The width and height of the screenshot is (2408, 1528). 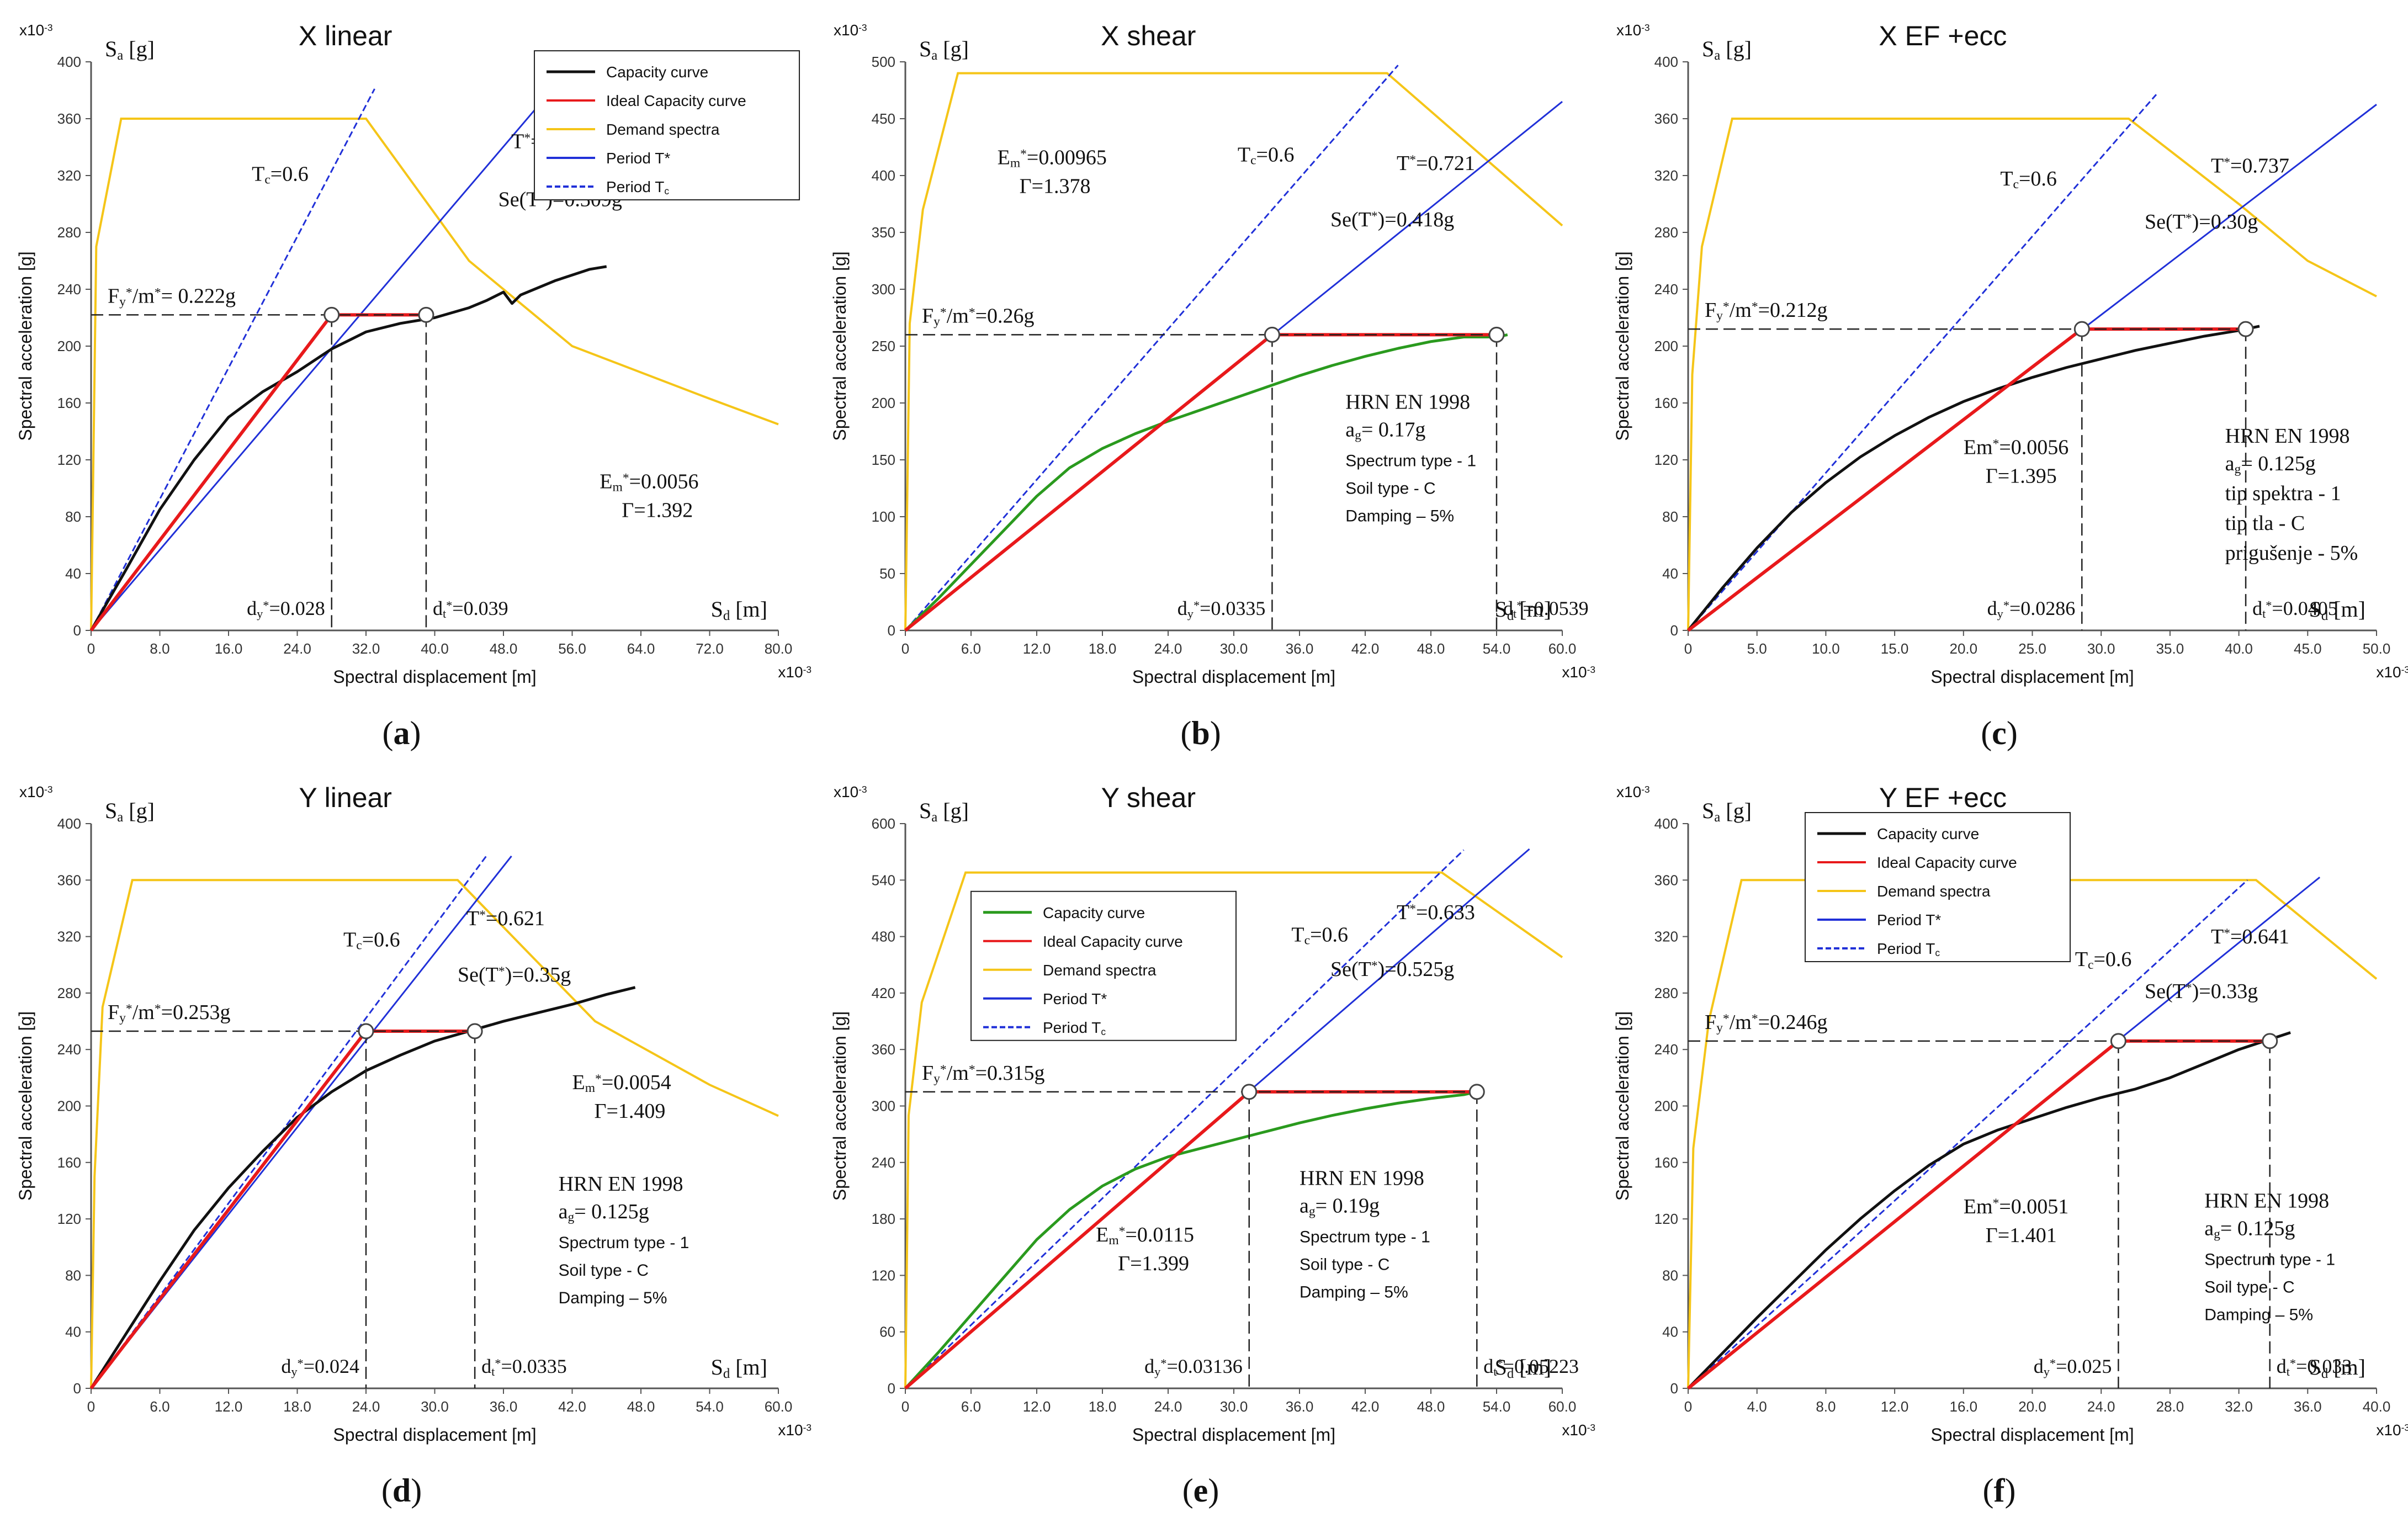 What do you see at coordinates (641, 1406) in the screenshot?
I see `x-tick-label: 48.0` at bounding box center [641, 1406].